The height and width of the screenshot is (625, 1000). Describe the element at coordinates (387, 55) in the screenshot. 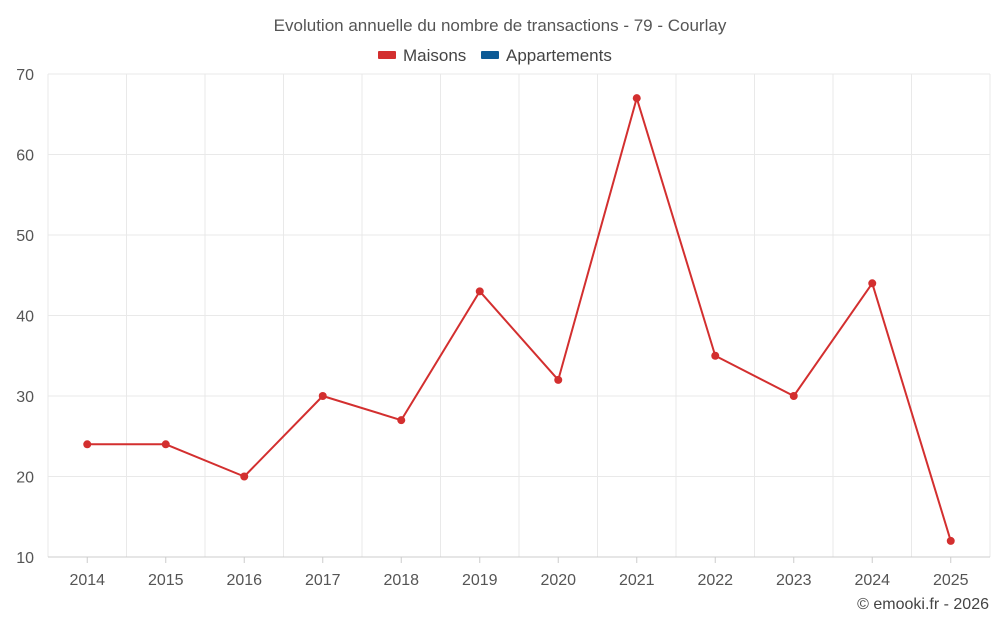

I see `legend-swatch-maisons` at that location.